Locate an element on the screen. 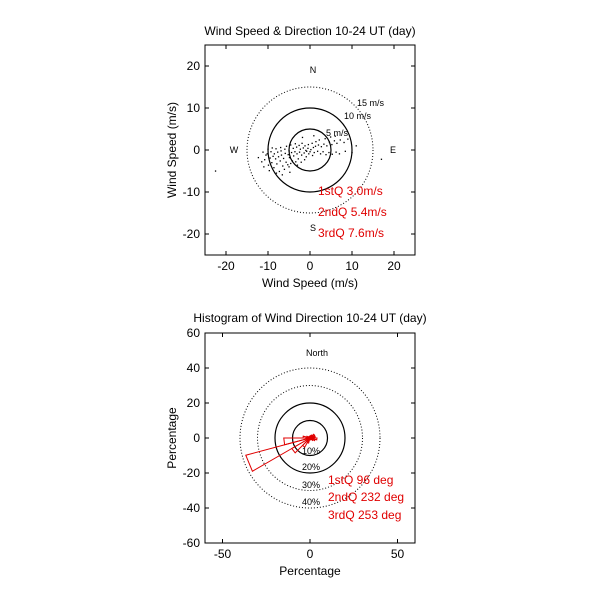  chart2-rose-petals is located at coordinates (281, 452).